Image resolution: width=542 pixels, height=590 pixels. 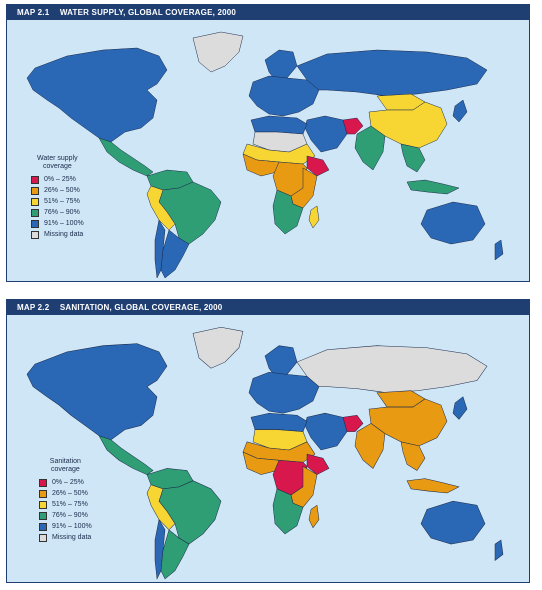 I want to click on map-number: MAP 2.1, so click(x=33, y=12).